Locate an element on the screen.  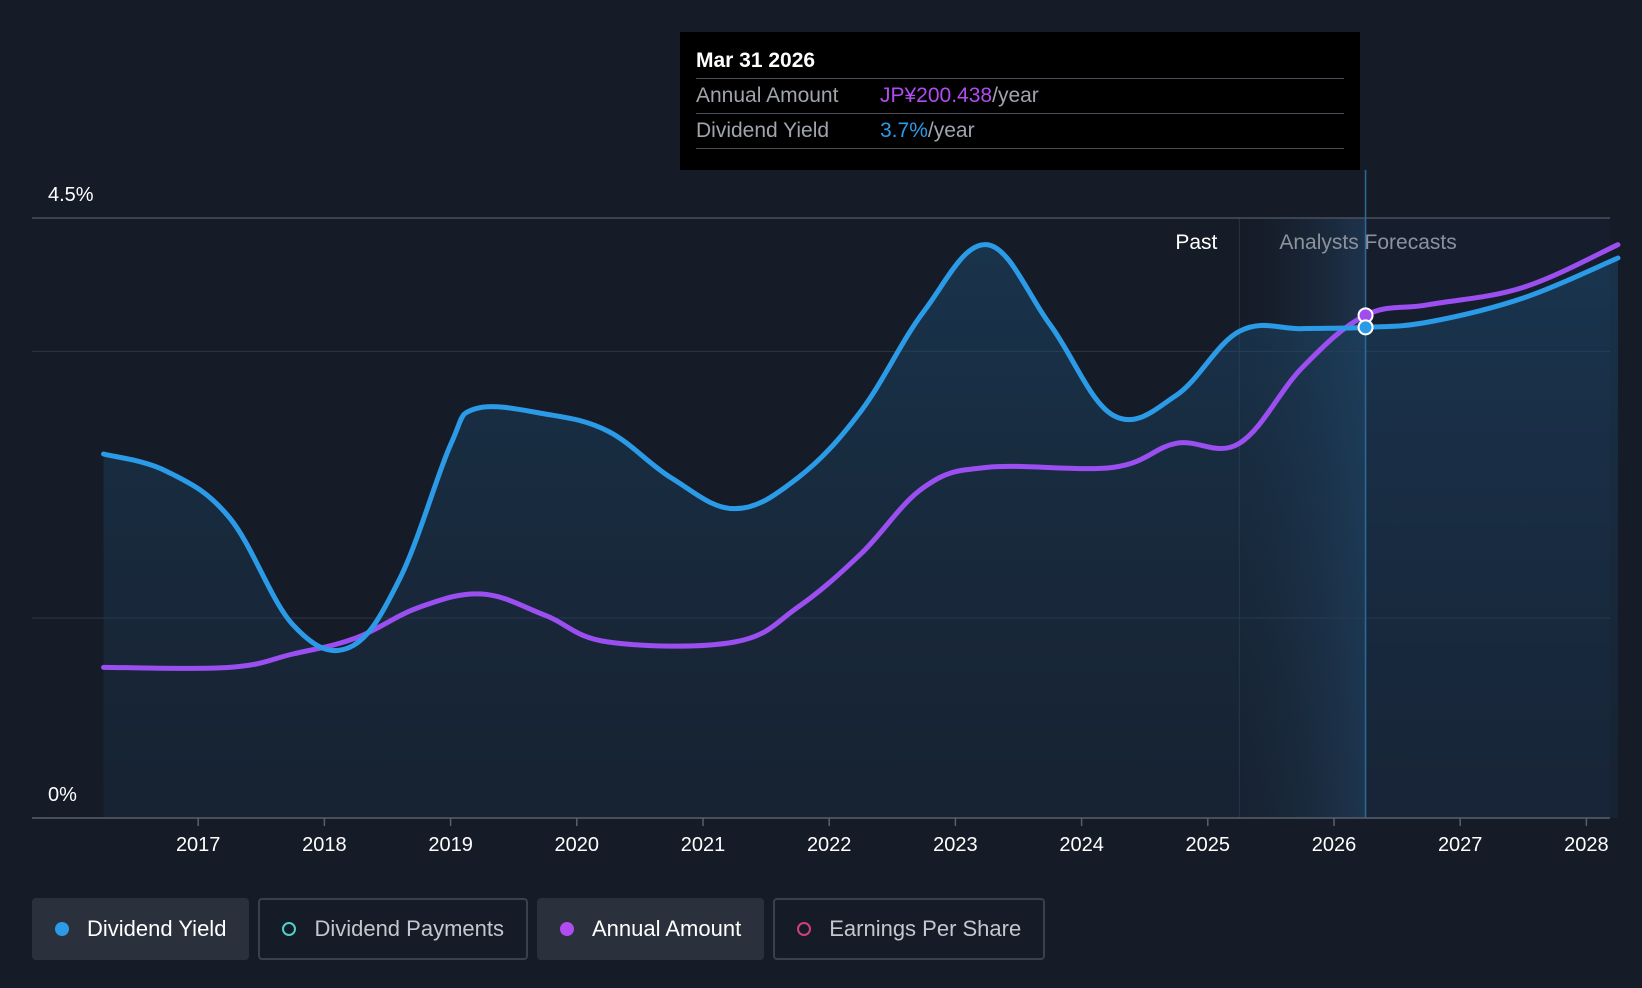
tooltip-yield-value: 3.7% is located at coordinates (904, 130).